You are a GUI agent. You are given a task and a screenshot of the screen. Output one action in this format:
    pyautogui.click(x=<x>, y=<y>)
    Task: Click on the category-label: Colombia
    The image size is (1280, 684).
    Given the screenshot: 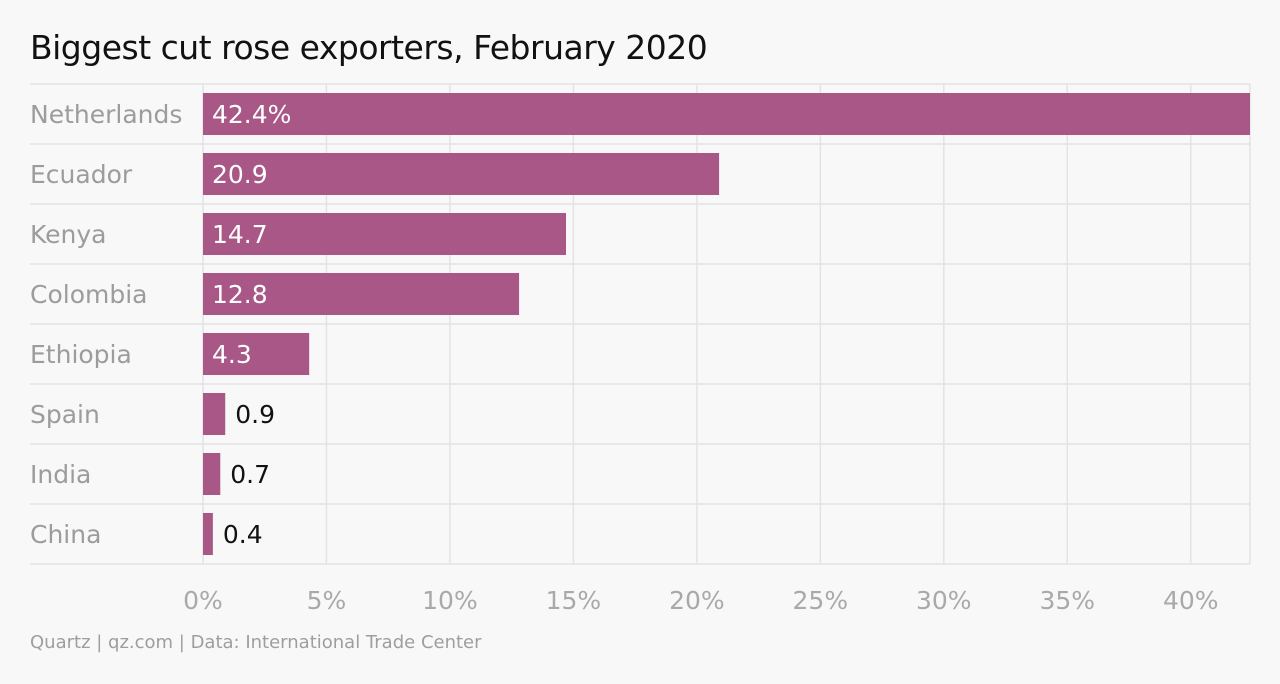 What is the action you would take?
    pyautogui.click(x=88, y=294)
    